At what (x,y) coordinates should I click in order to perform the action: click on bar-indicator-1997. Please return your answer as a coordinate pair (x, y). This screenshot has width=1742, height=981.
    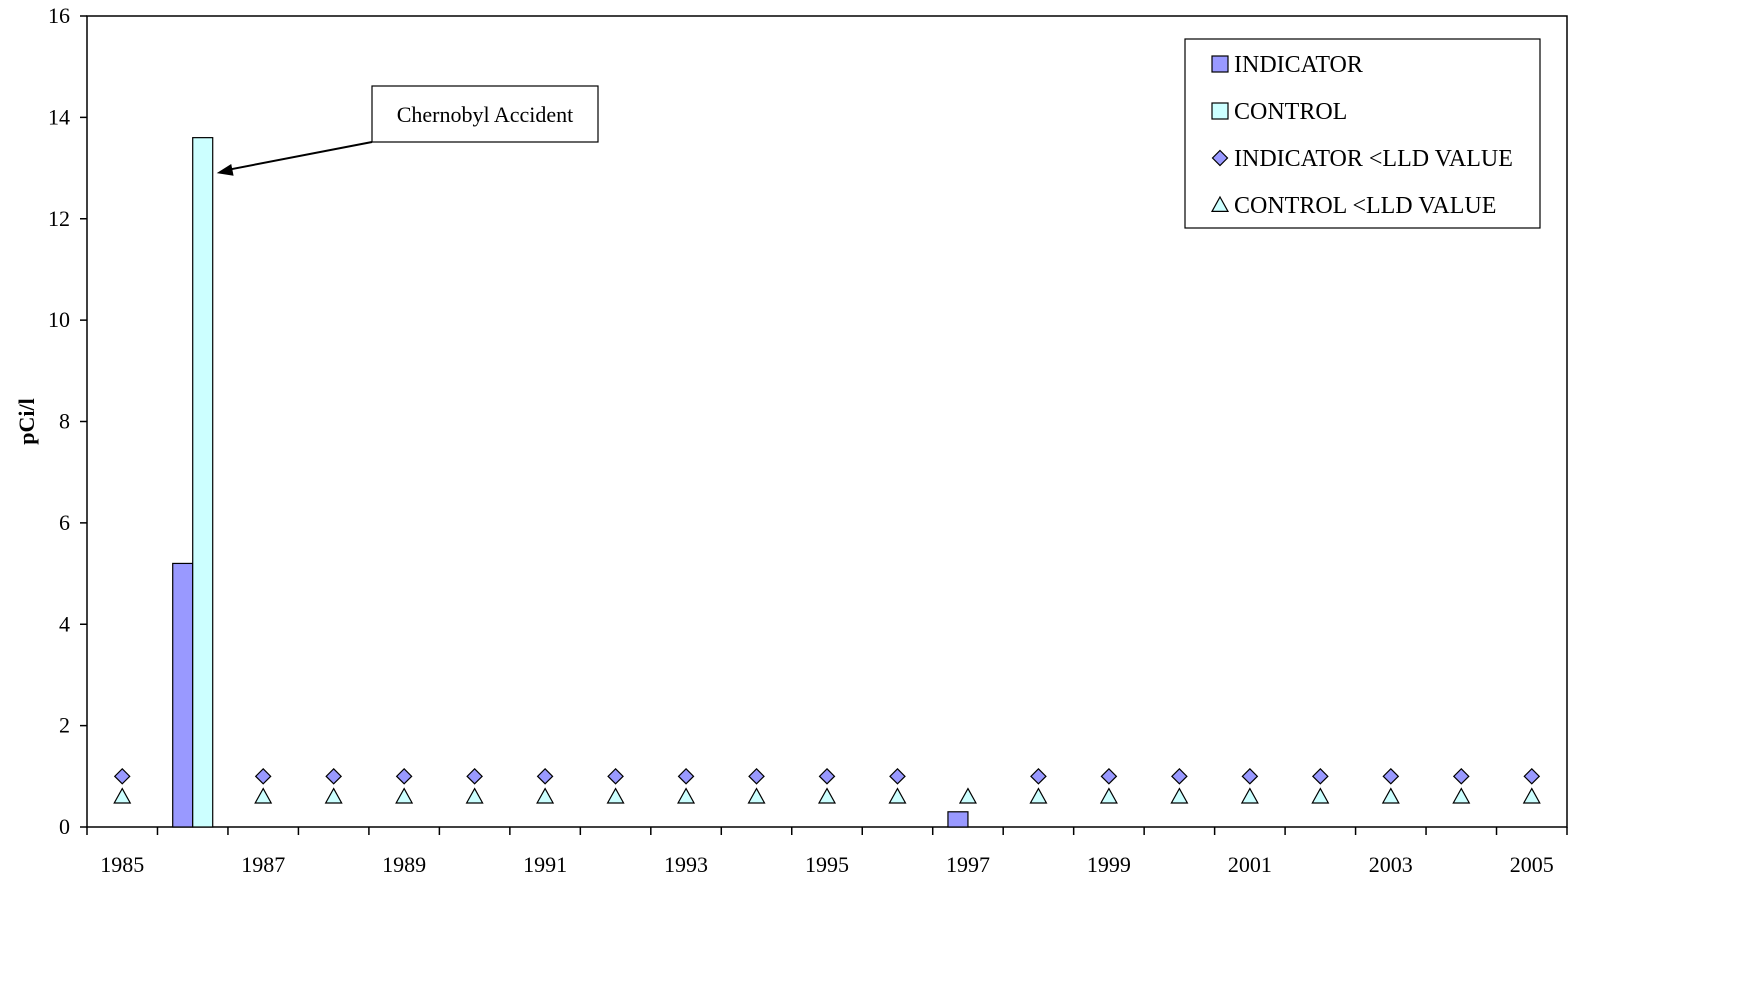
    Looking at the image, I should click on (958, 819).